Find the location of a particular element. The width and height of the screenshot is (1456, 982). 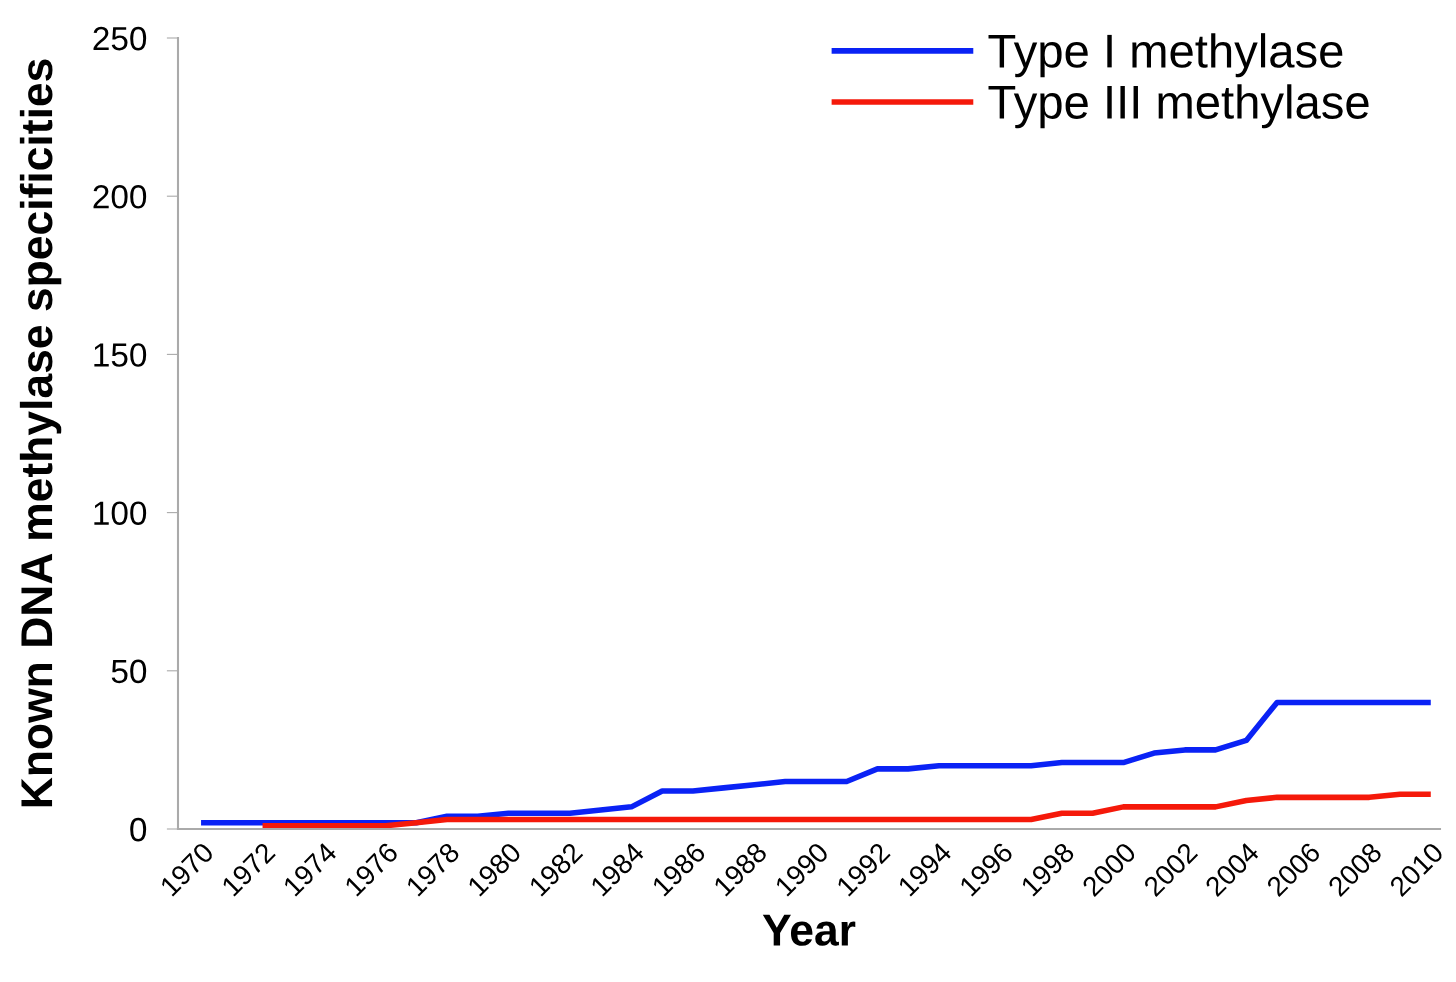

y-tick-label: 50 is located at coordinates (129, 671).